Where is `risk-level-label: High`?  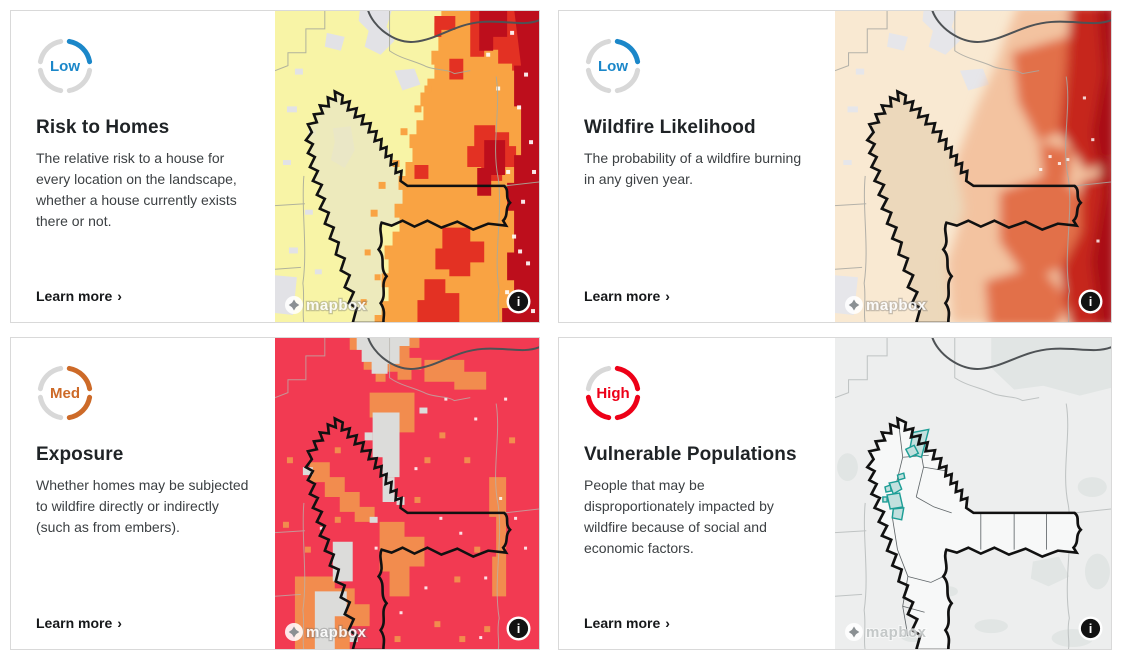
risk-level-label: High is located at coordinates (613, 393).